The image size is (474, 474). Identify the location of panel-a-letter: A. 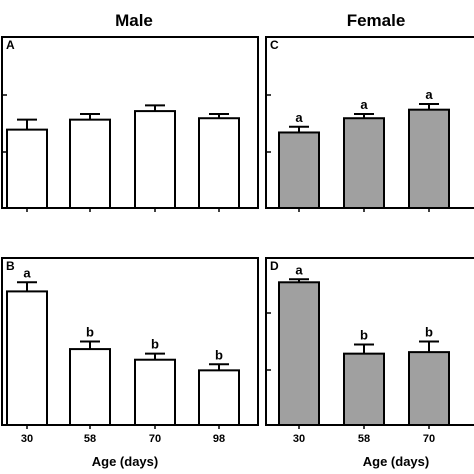
(10, 45).